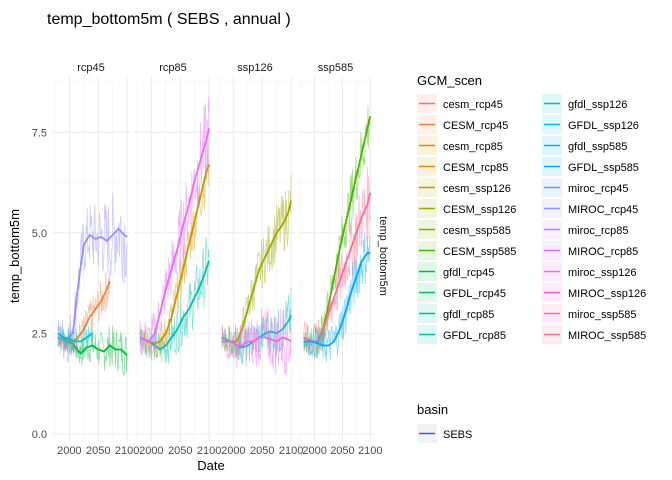  I want to click on legend-item: CESM_ssp585, so click(466, 250).